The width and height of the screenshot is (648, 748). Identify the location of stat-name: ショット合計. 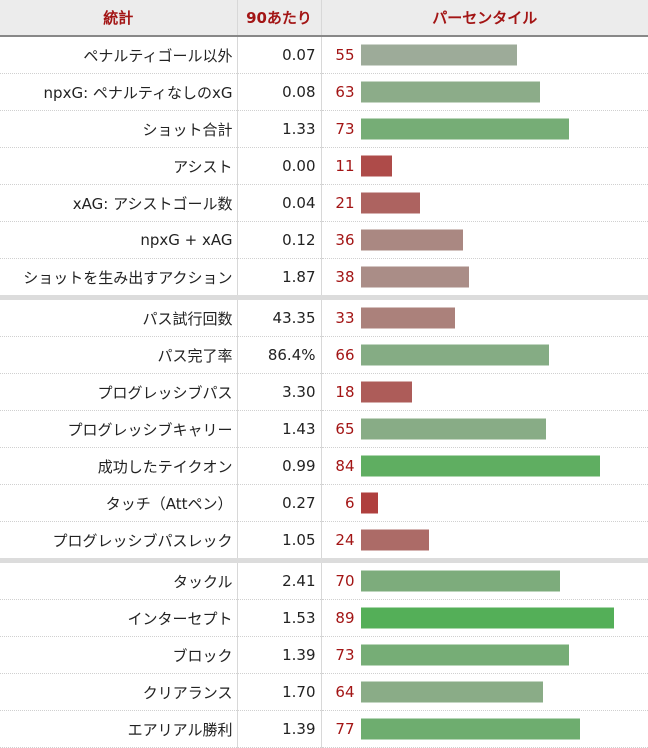
(119, 129).